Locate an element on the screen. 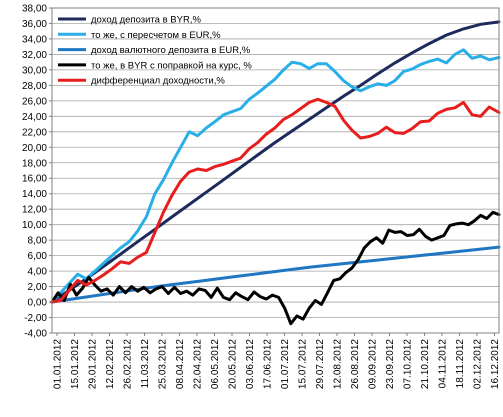 The image size is (503, 417). legend-label-5: дифференциал доходности,% is located at coordinates (158, 81).